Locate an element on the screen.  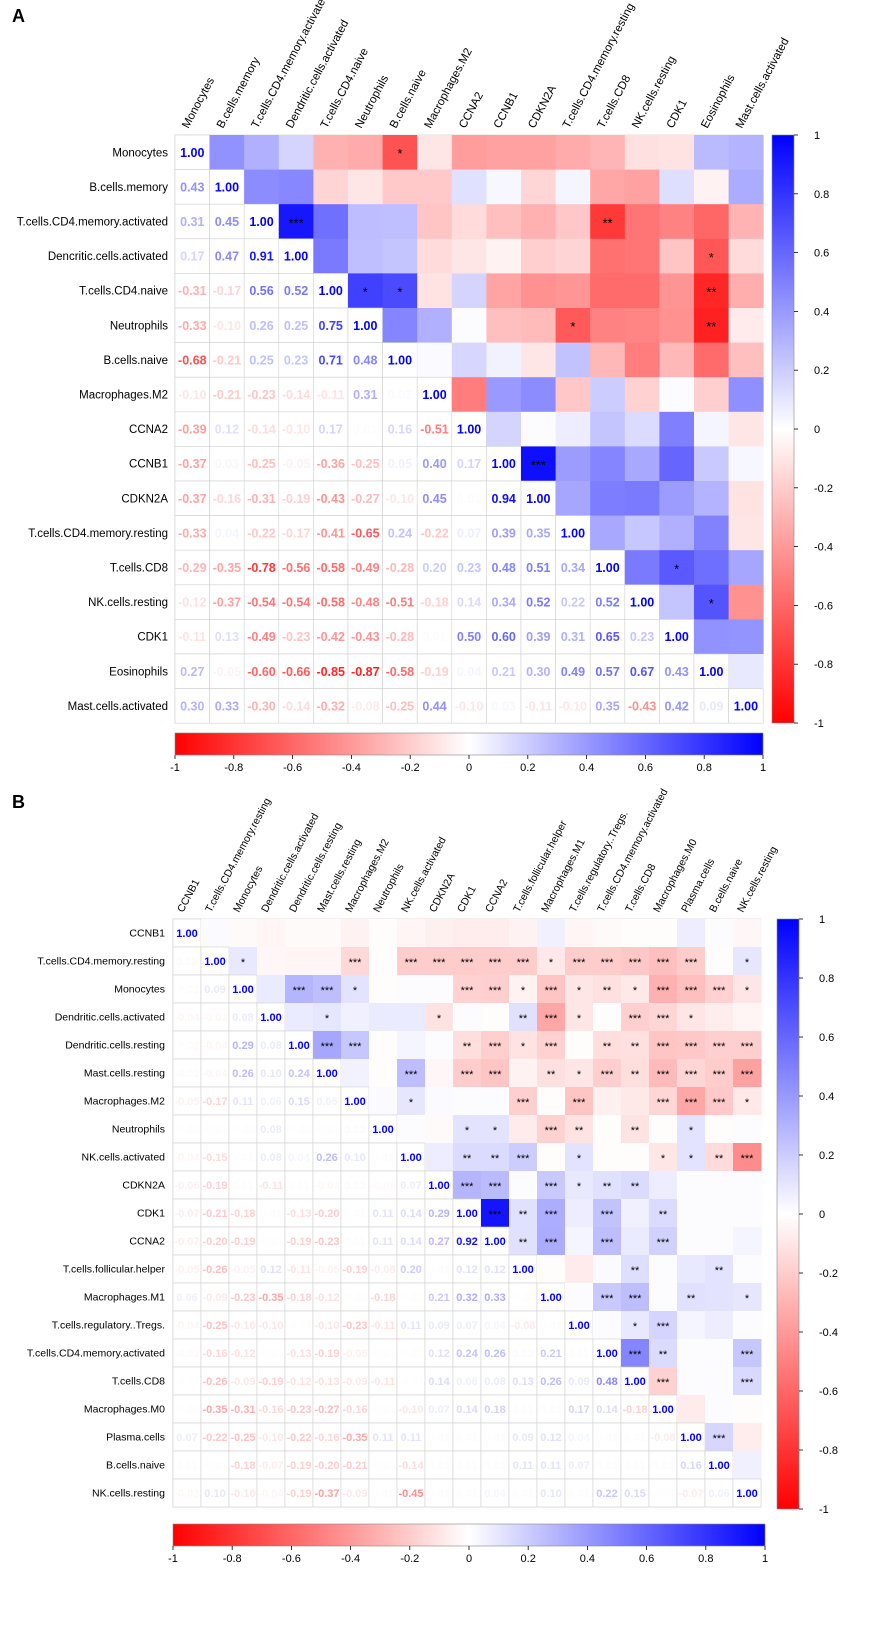
cell-value-label: 0.32 is located at coordinates (466, 1298).